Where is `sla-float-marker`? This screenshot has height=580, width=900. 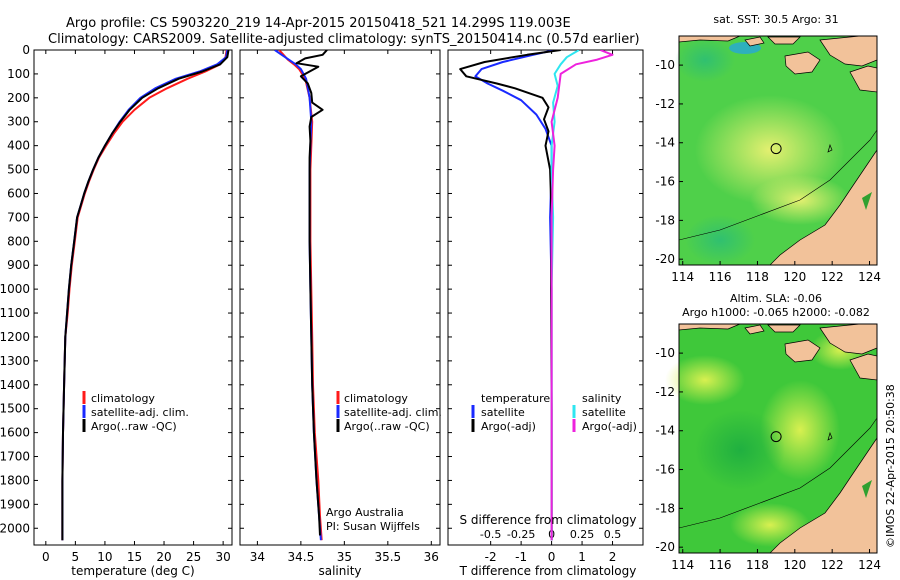 sla-float-marker is located at coordinates (776, 437).